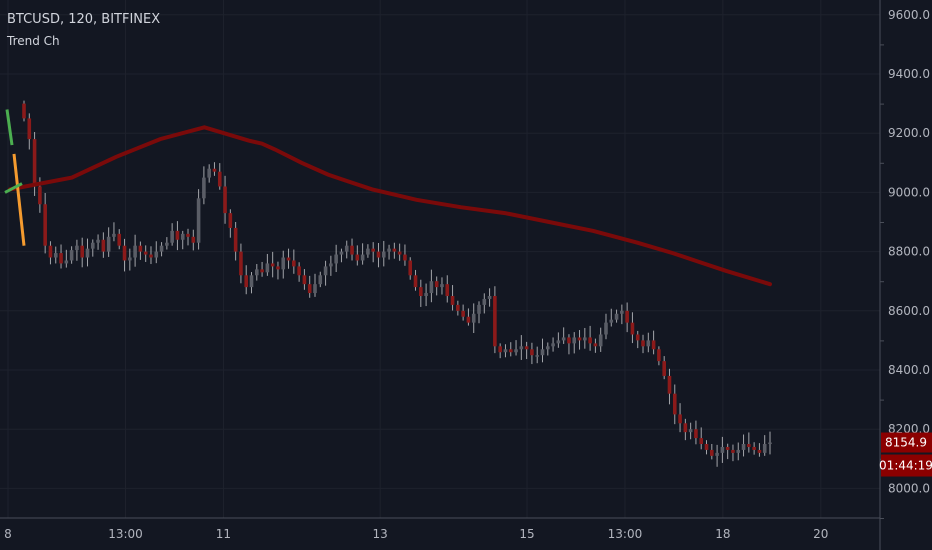 The image size is (932, 550). I want to click on symbol-label: BTCUSD, 120, BITFINEX, so click(84, 19).